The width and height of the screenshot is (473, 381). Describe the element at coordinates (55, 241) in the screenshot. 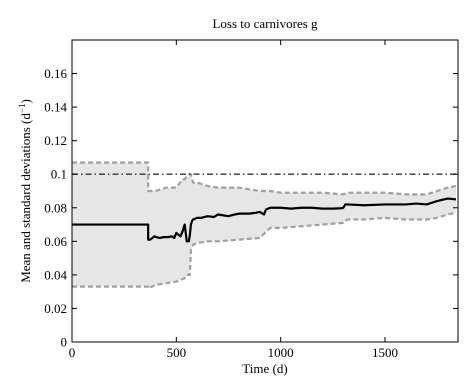

I see `y-tick-label: 0.06` at that location.